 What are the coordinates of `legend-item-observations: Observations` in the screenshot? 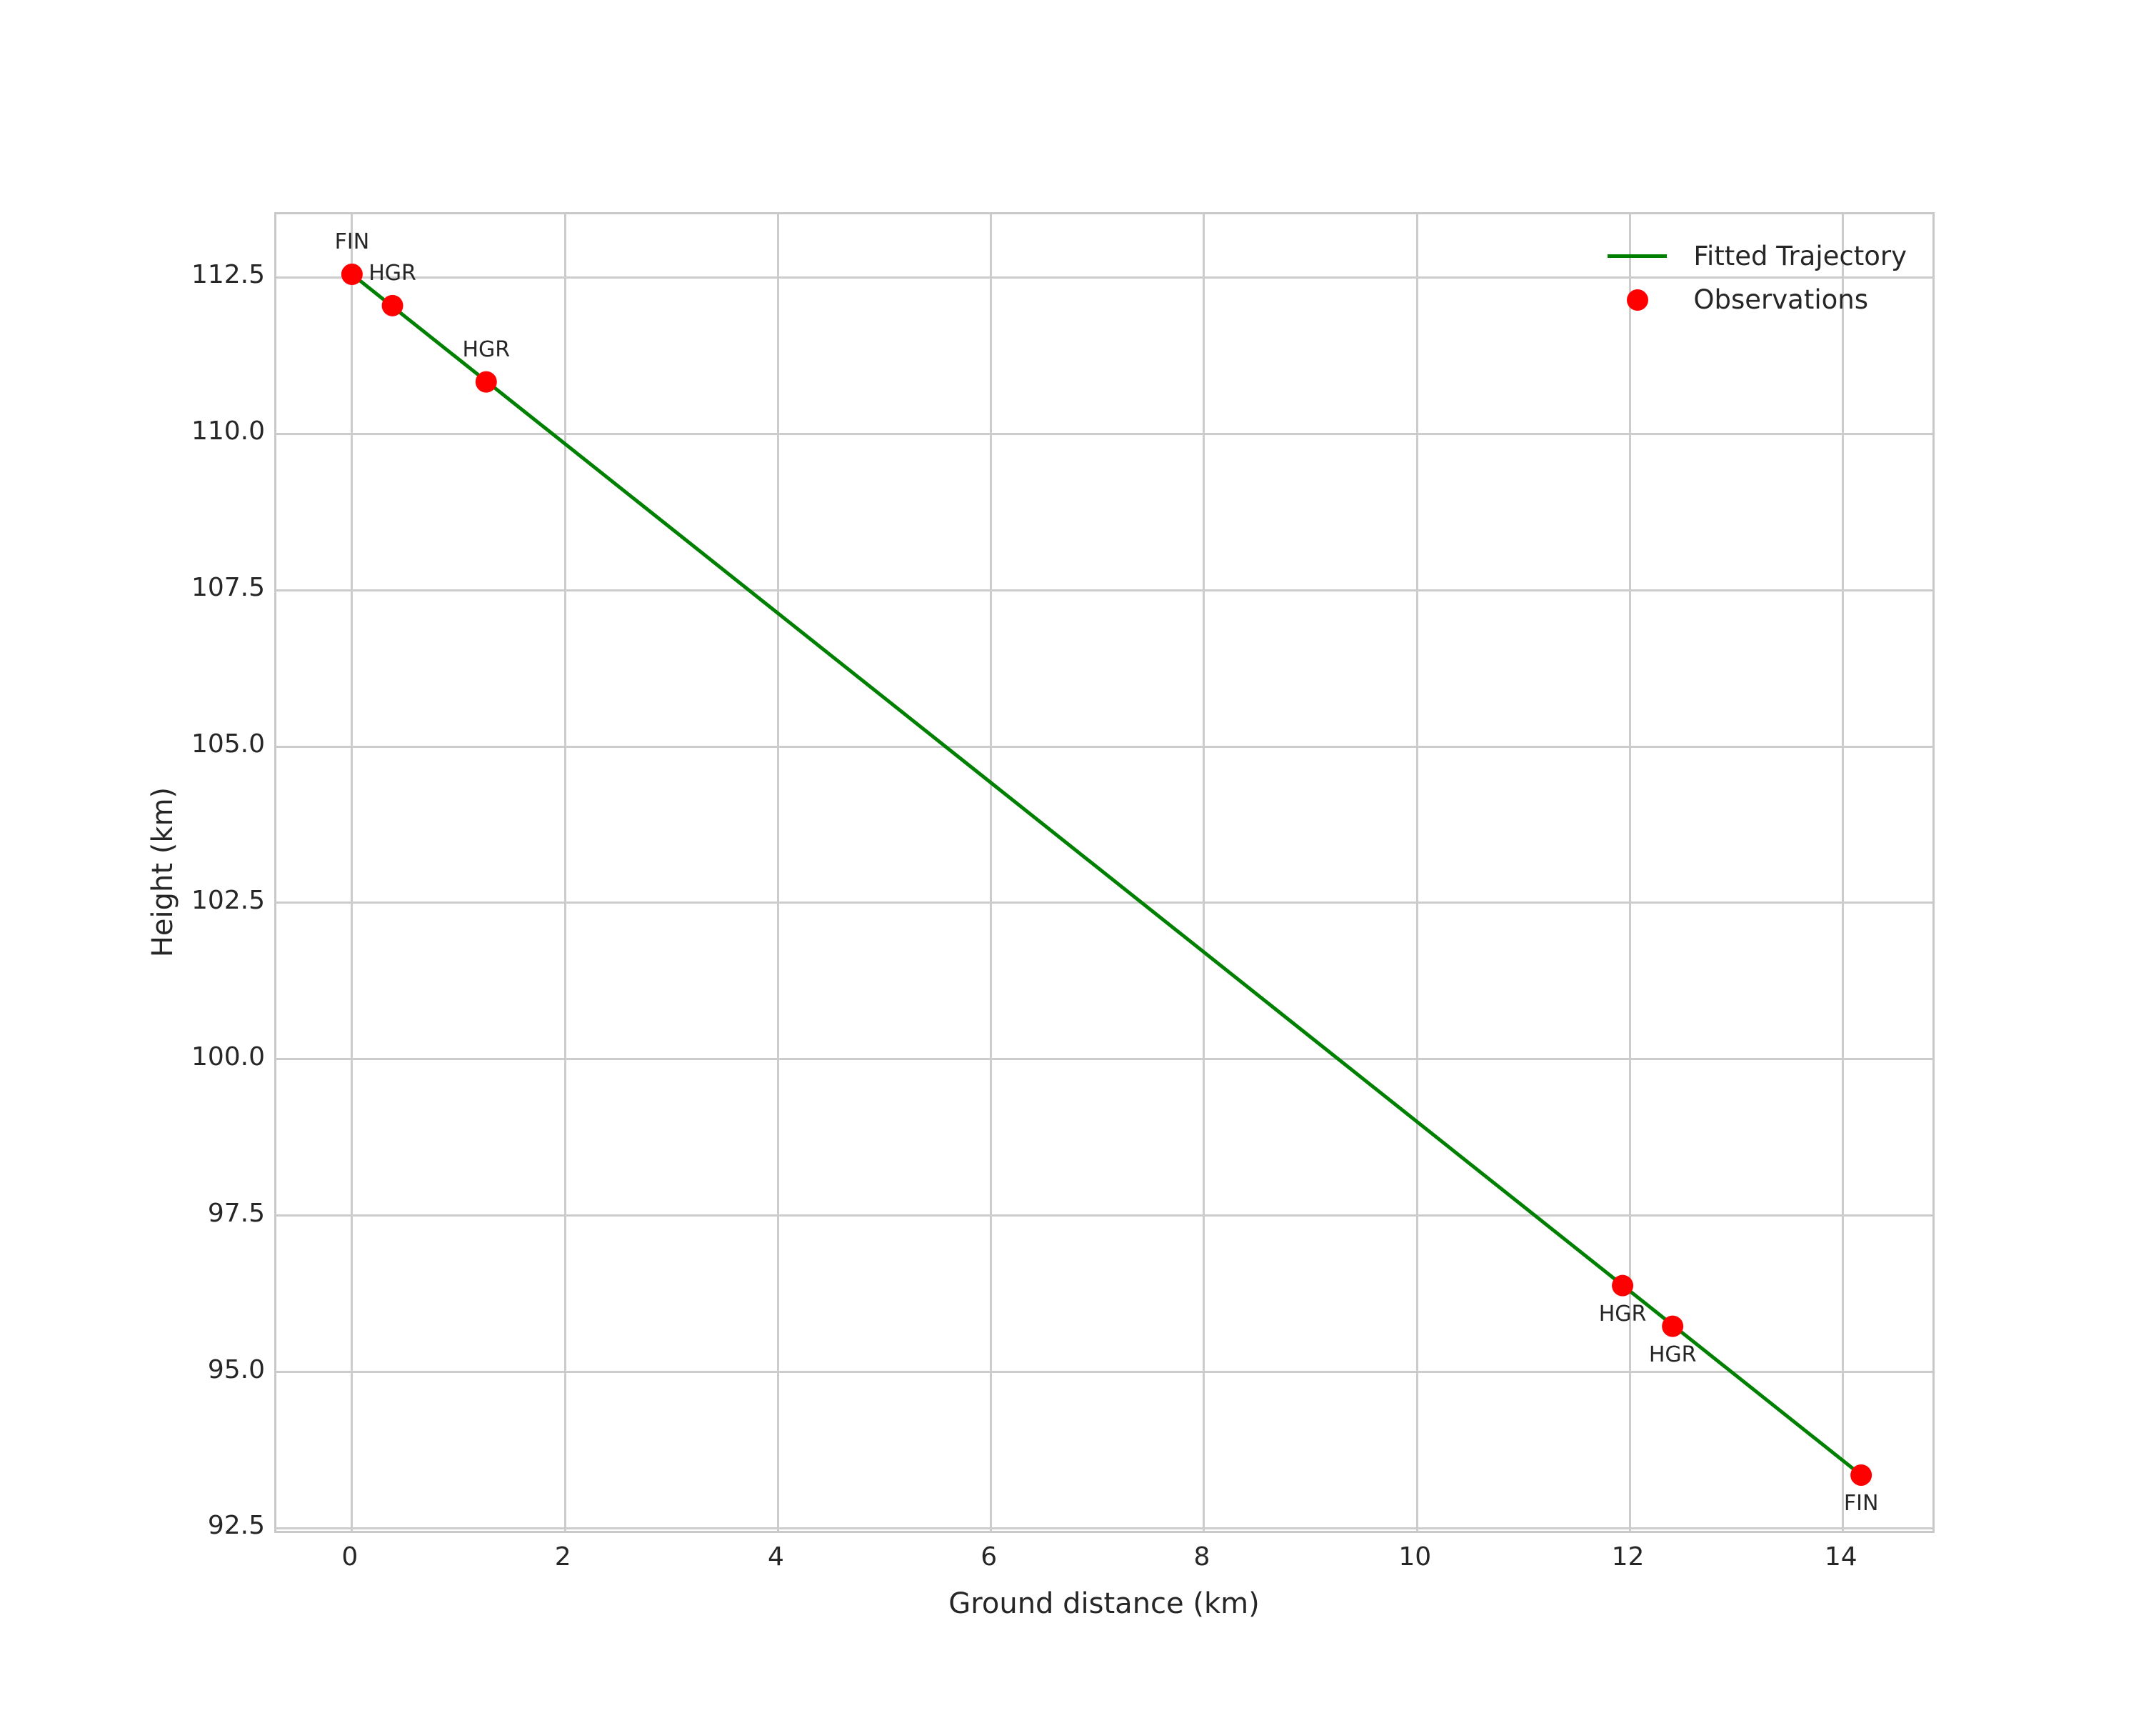 It's located at (1758, 299).